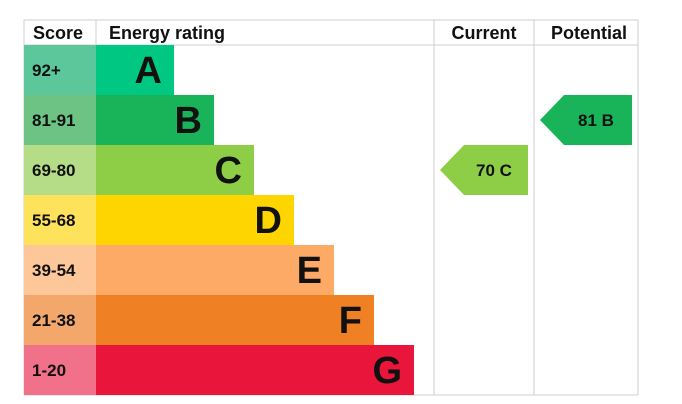 The height and width of the screenshot is (404, 682). I want to click on band-d: 55-68 D, so click(159, 220).